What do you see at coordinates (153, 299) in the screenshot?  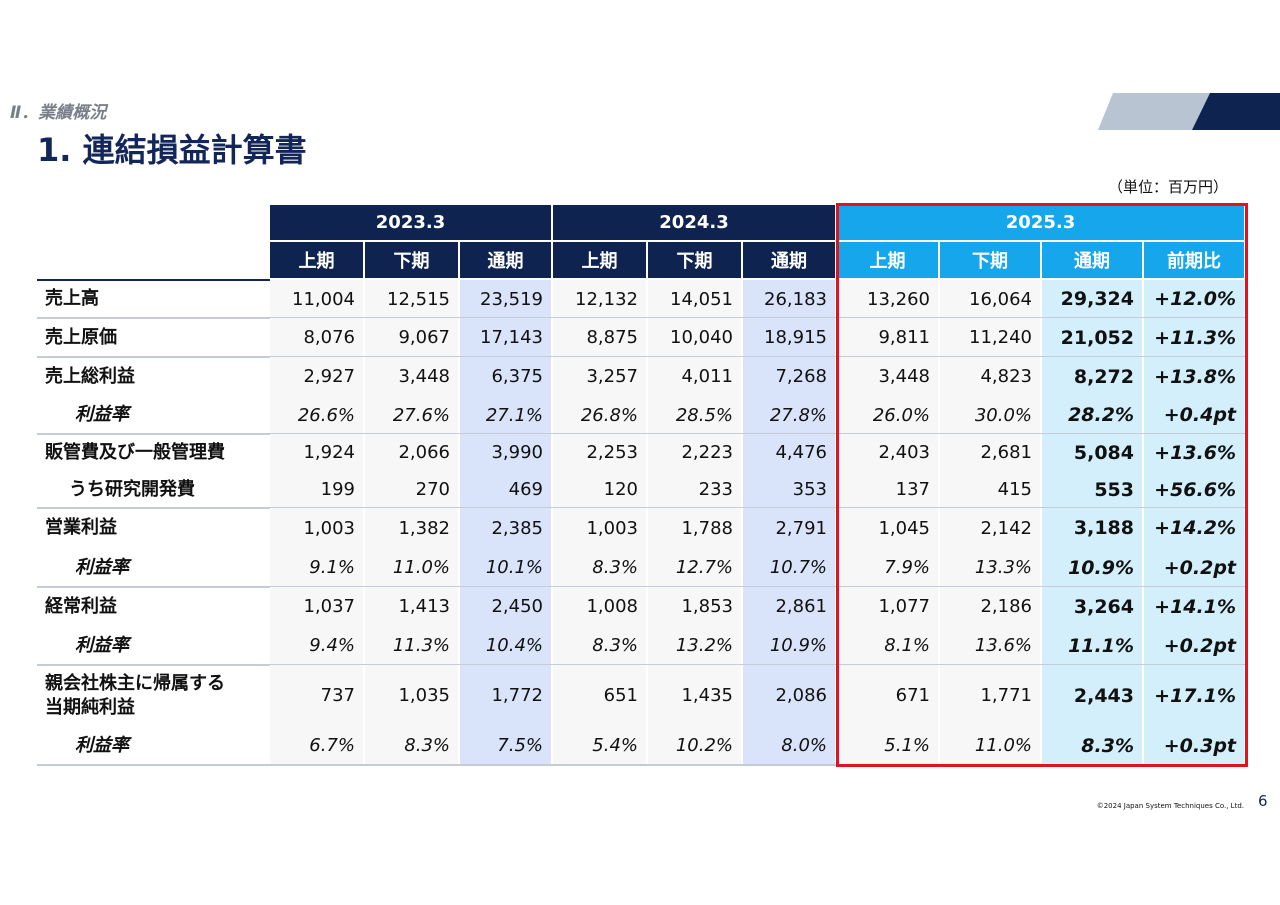 I see `row-label: 売上高` at bounding box center [153, 299].